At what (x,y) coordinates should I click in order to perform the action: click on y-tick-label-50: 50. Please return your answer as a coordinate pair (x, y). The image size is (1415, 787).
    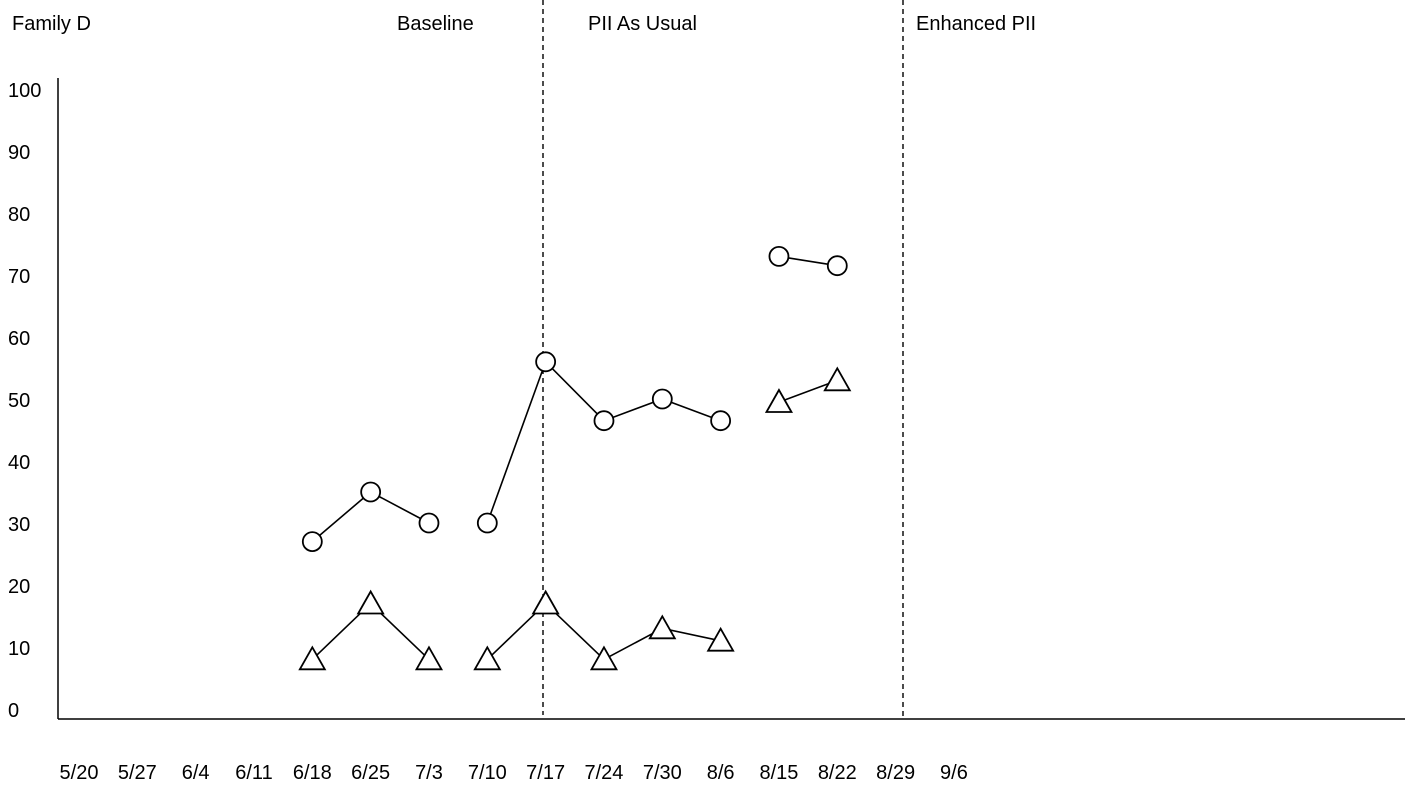
    Looking at the image, I should click on (19, 401).